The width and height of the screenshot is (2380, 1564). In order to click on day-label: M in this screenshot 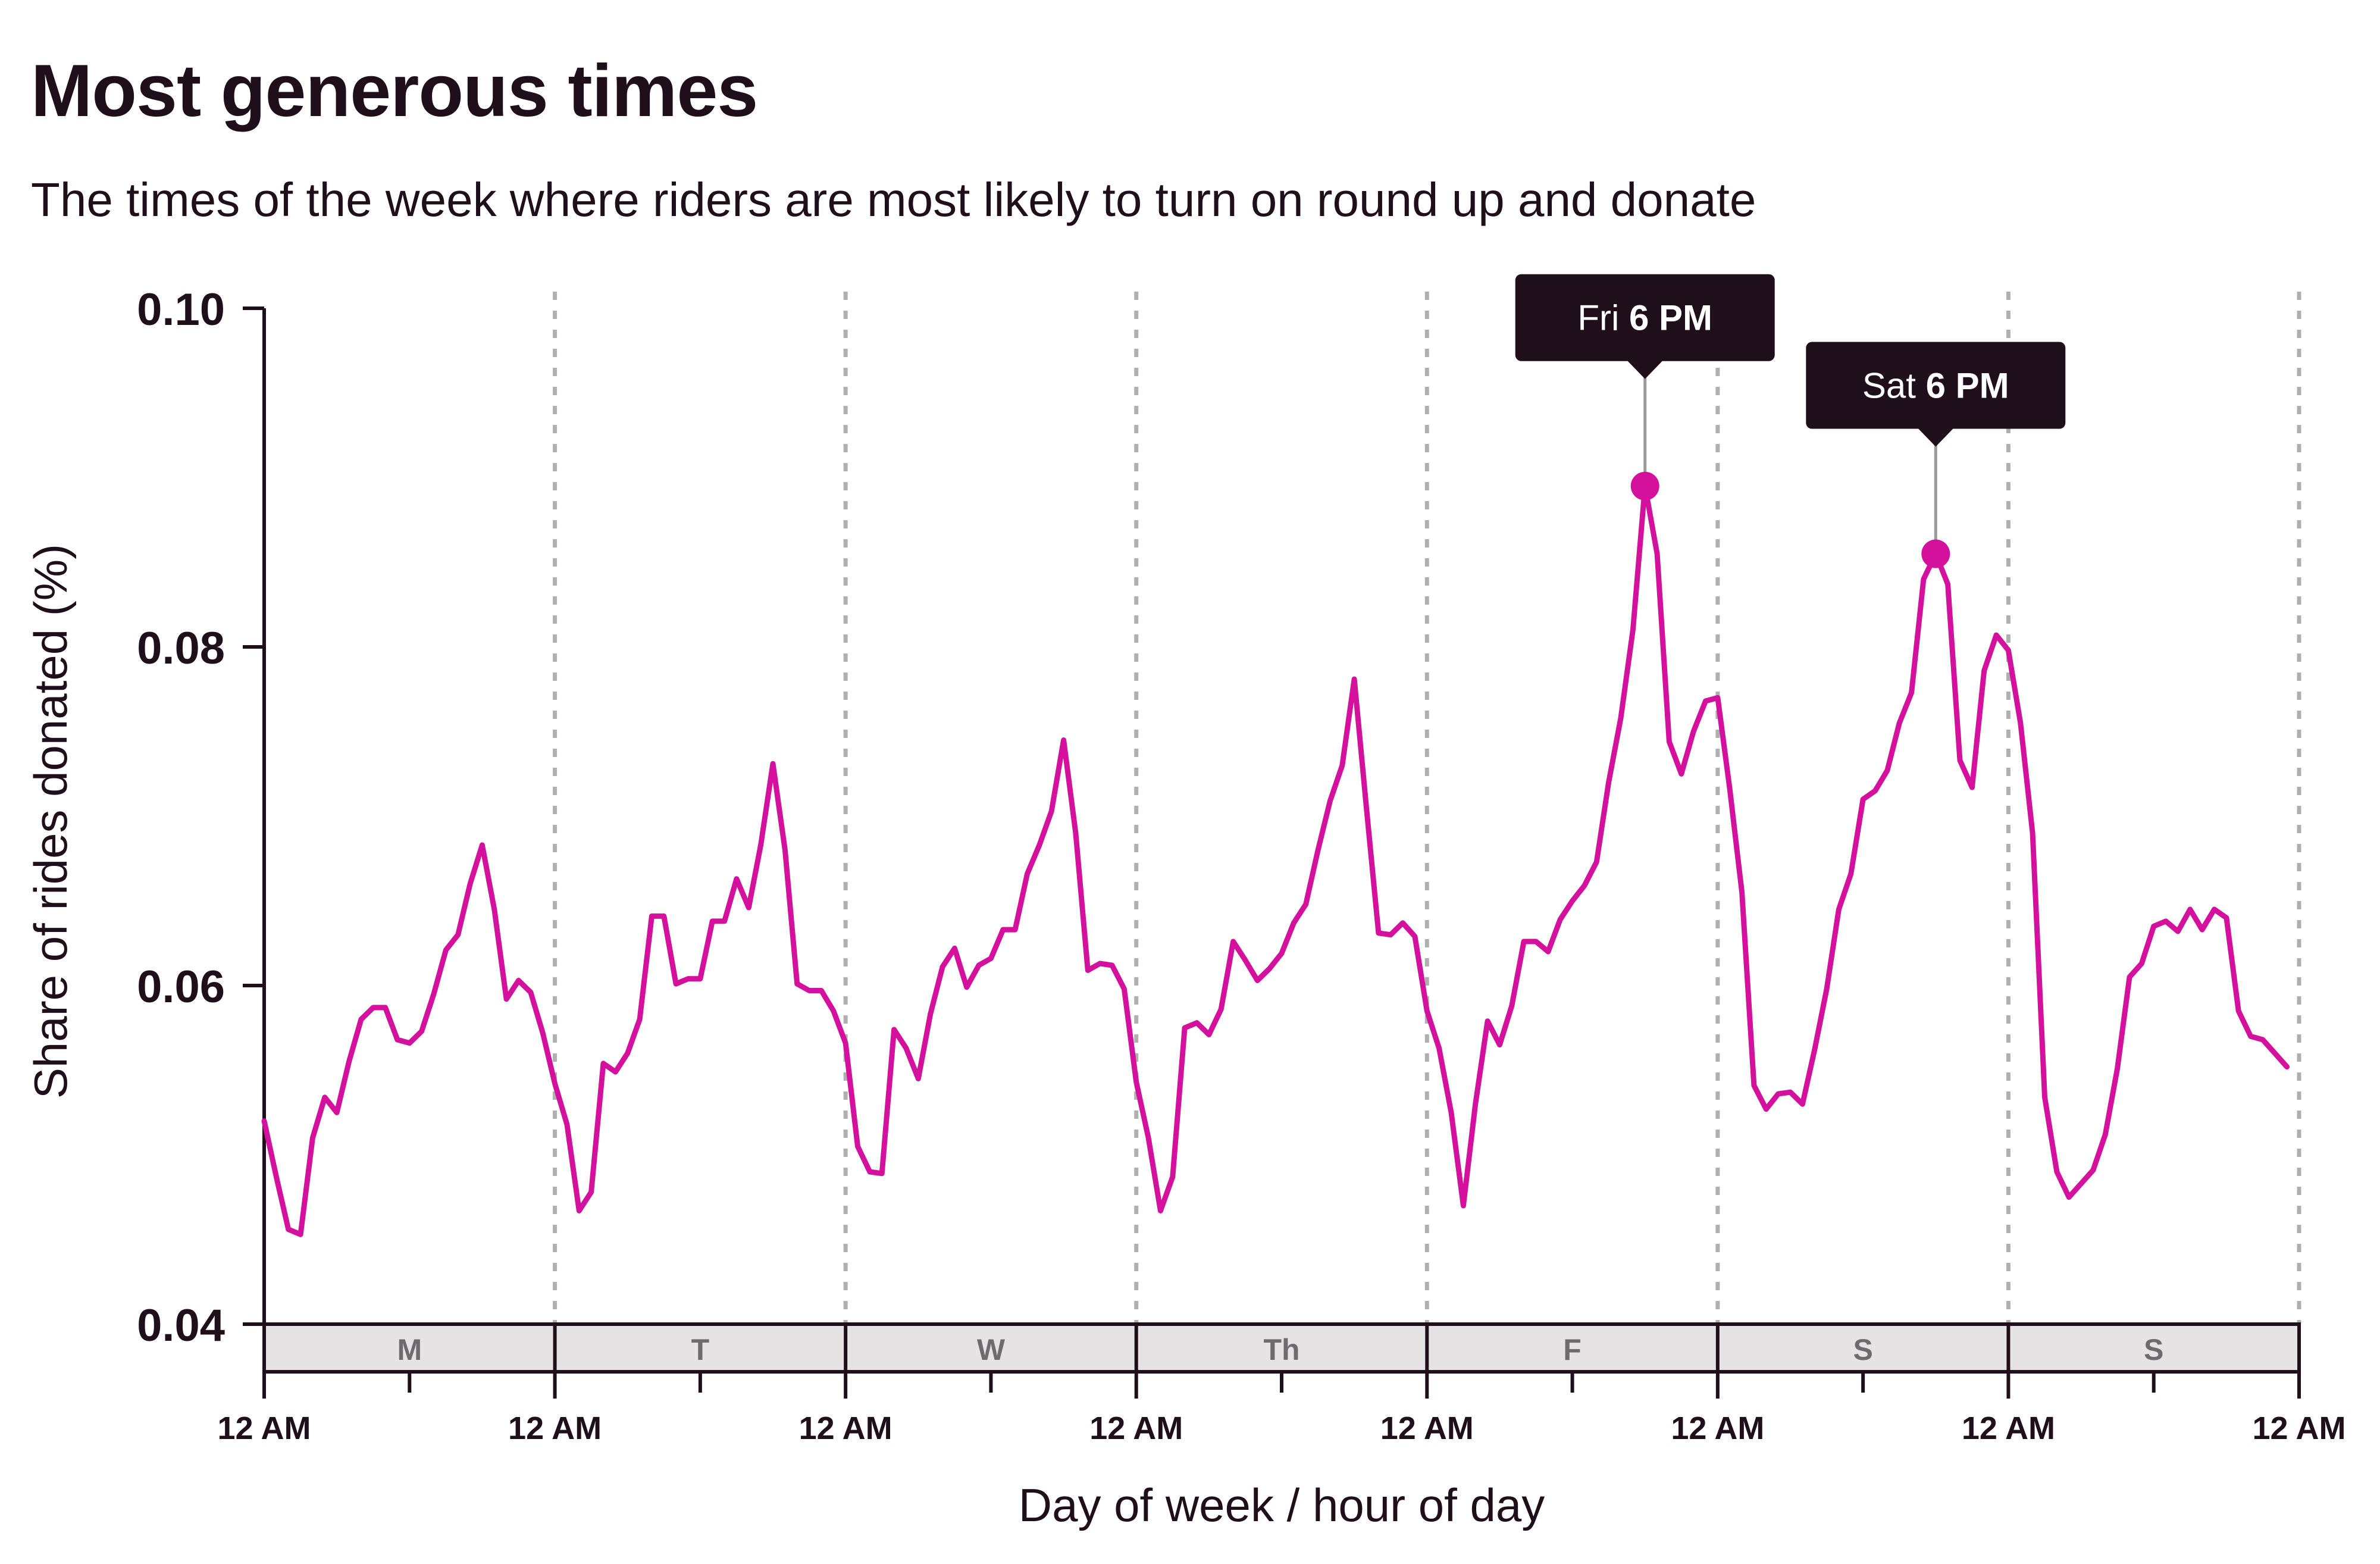, I will do `click(409, 1349)`.